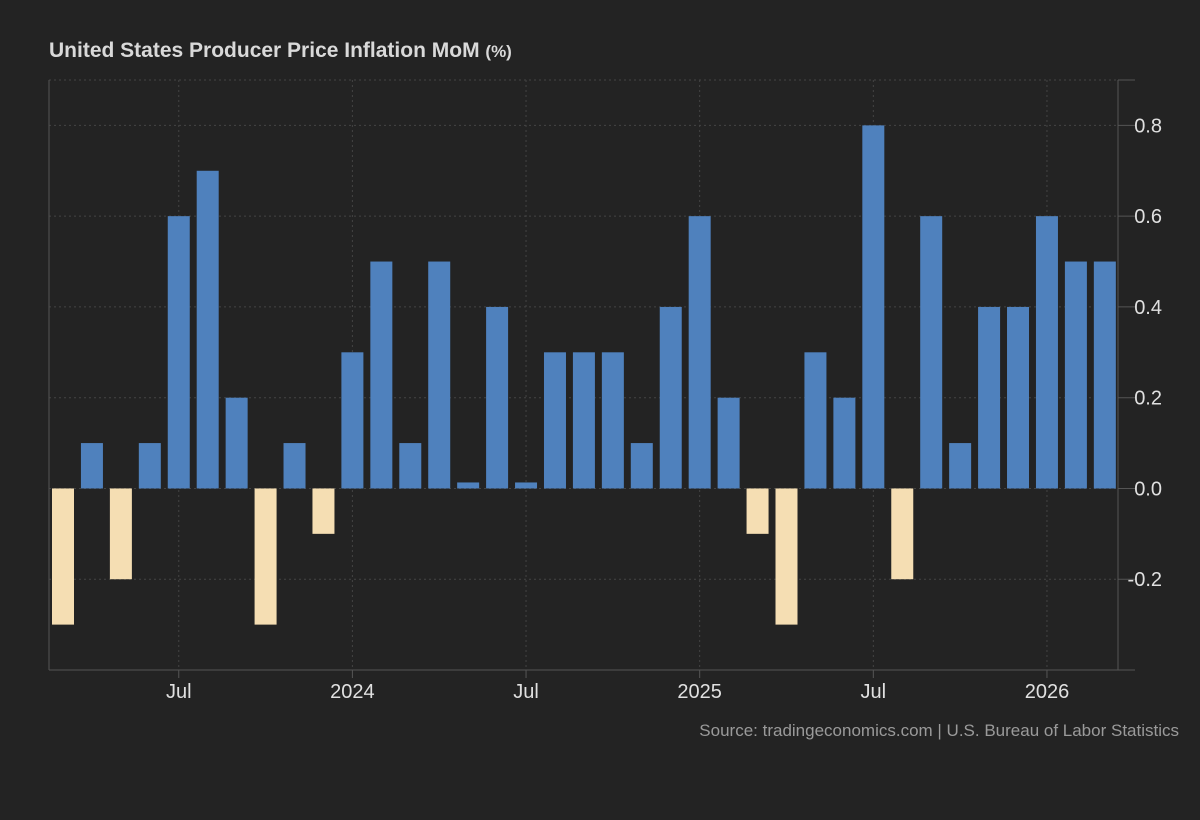  Describe the element at coordinates (498, 51) in the screenshot. I see `chart-unit: (%)` at that location.